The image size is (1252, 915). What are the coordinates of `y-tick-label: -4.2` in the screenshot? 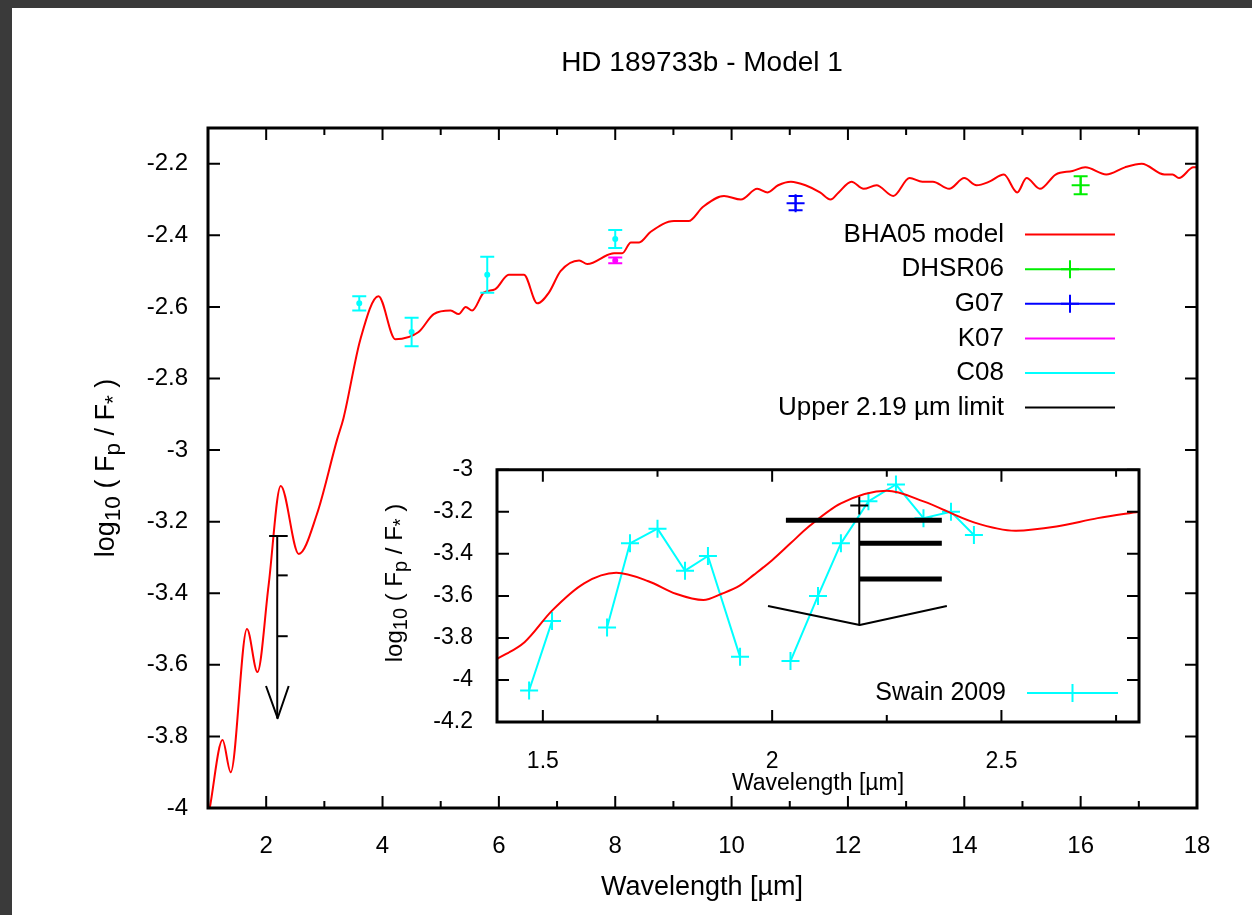 It's located at (453, 720).